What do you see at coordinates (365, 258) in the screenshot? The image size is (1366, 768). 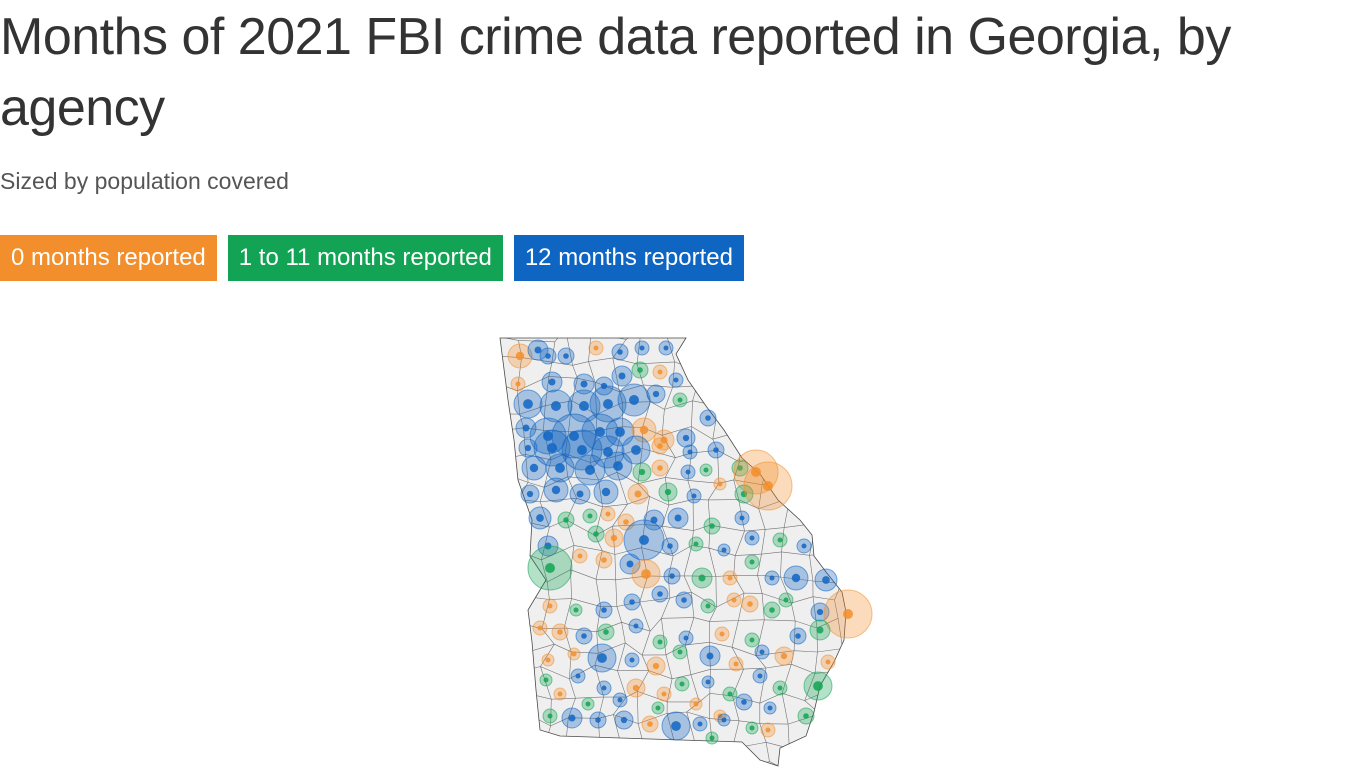 I see `legend-item-partial: 1 to 11 months reported` at bounding box center [365, 258].